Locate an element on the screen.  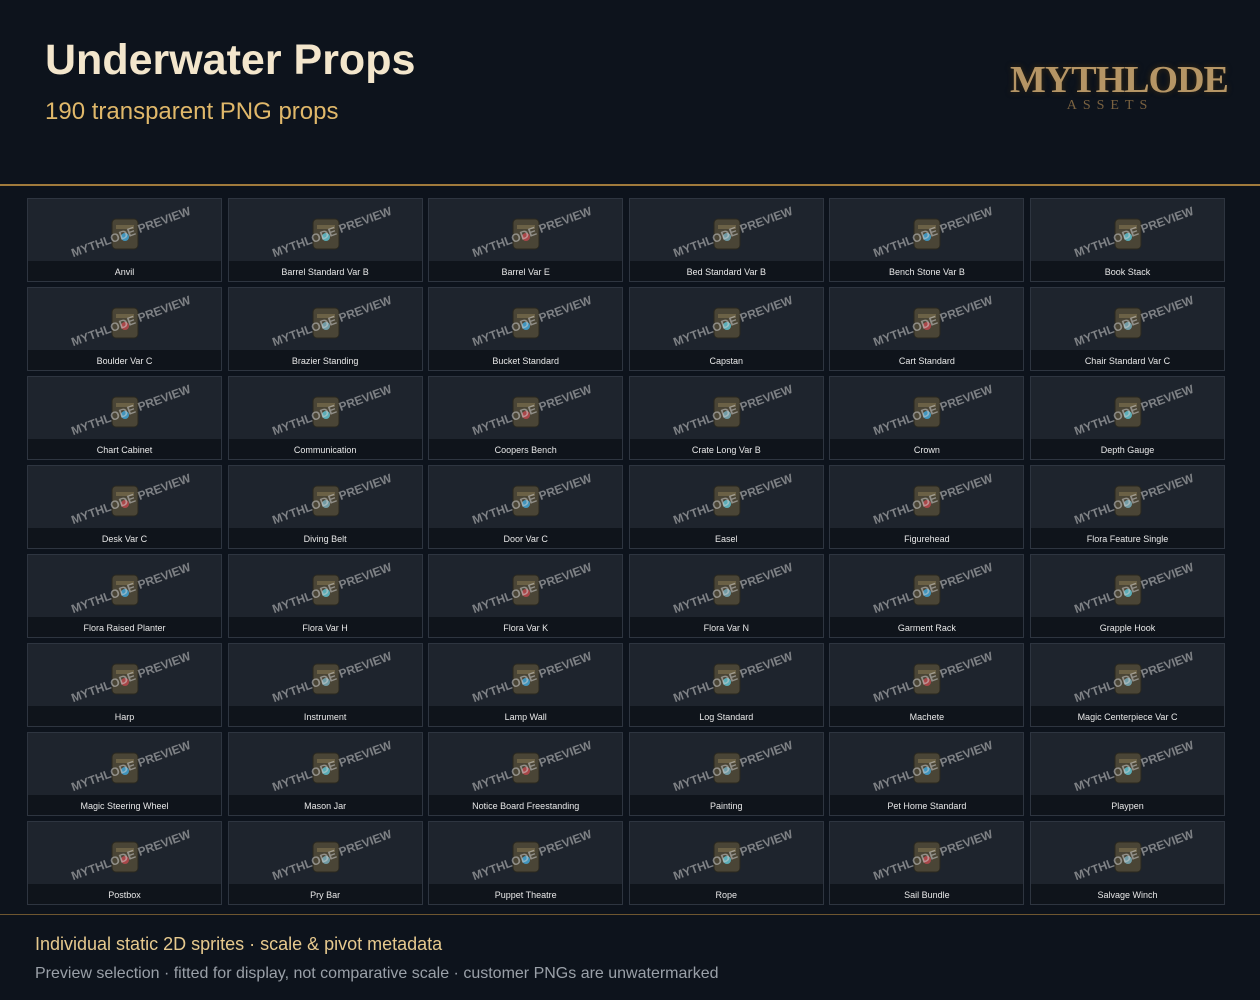
prop-label: Notice Board Freestanding is located at coordinates (526, 805).